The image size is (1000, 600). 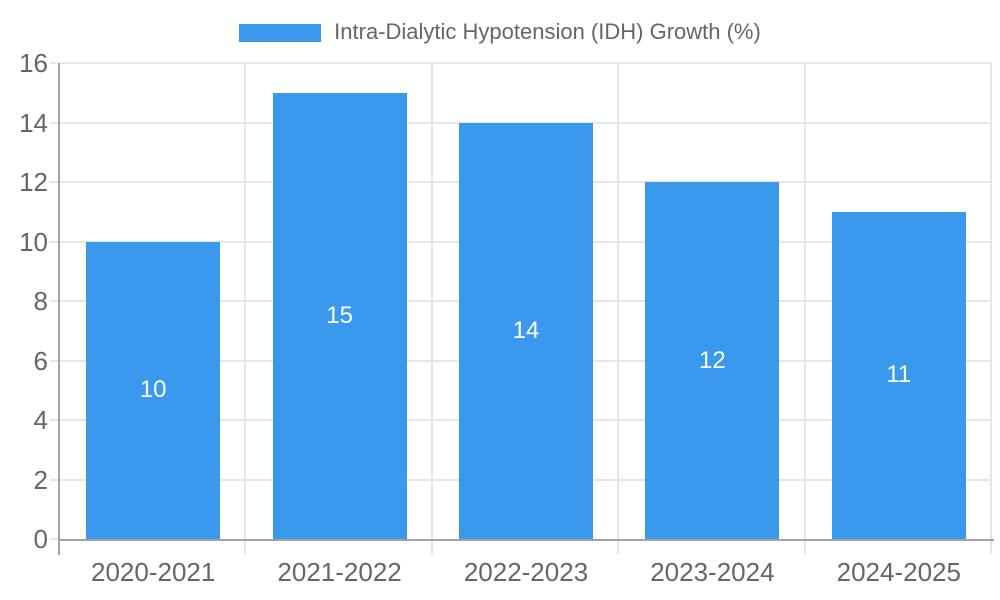 I want to click on x-tick-label: 2021-2022, so click(x=339, y=572).